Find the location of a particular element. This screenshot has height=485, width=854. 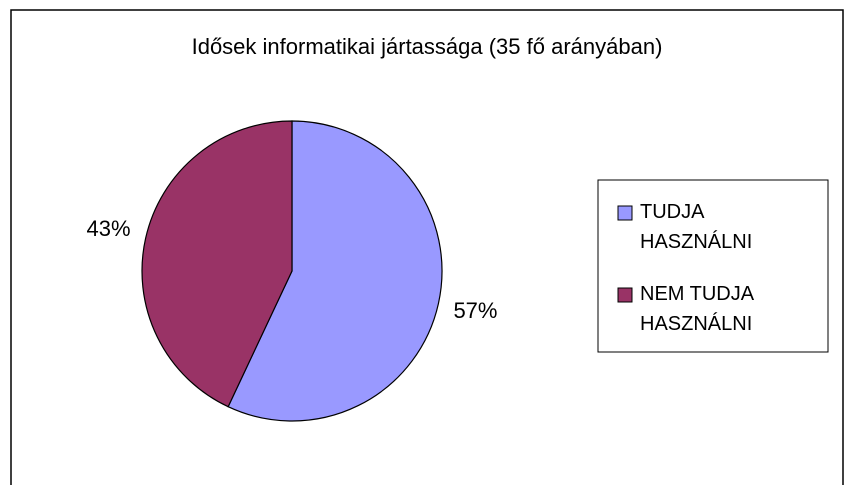

legend-label: TUDJA HASZNÁLNI is located at coordinates (696, 227).